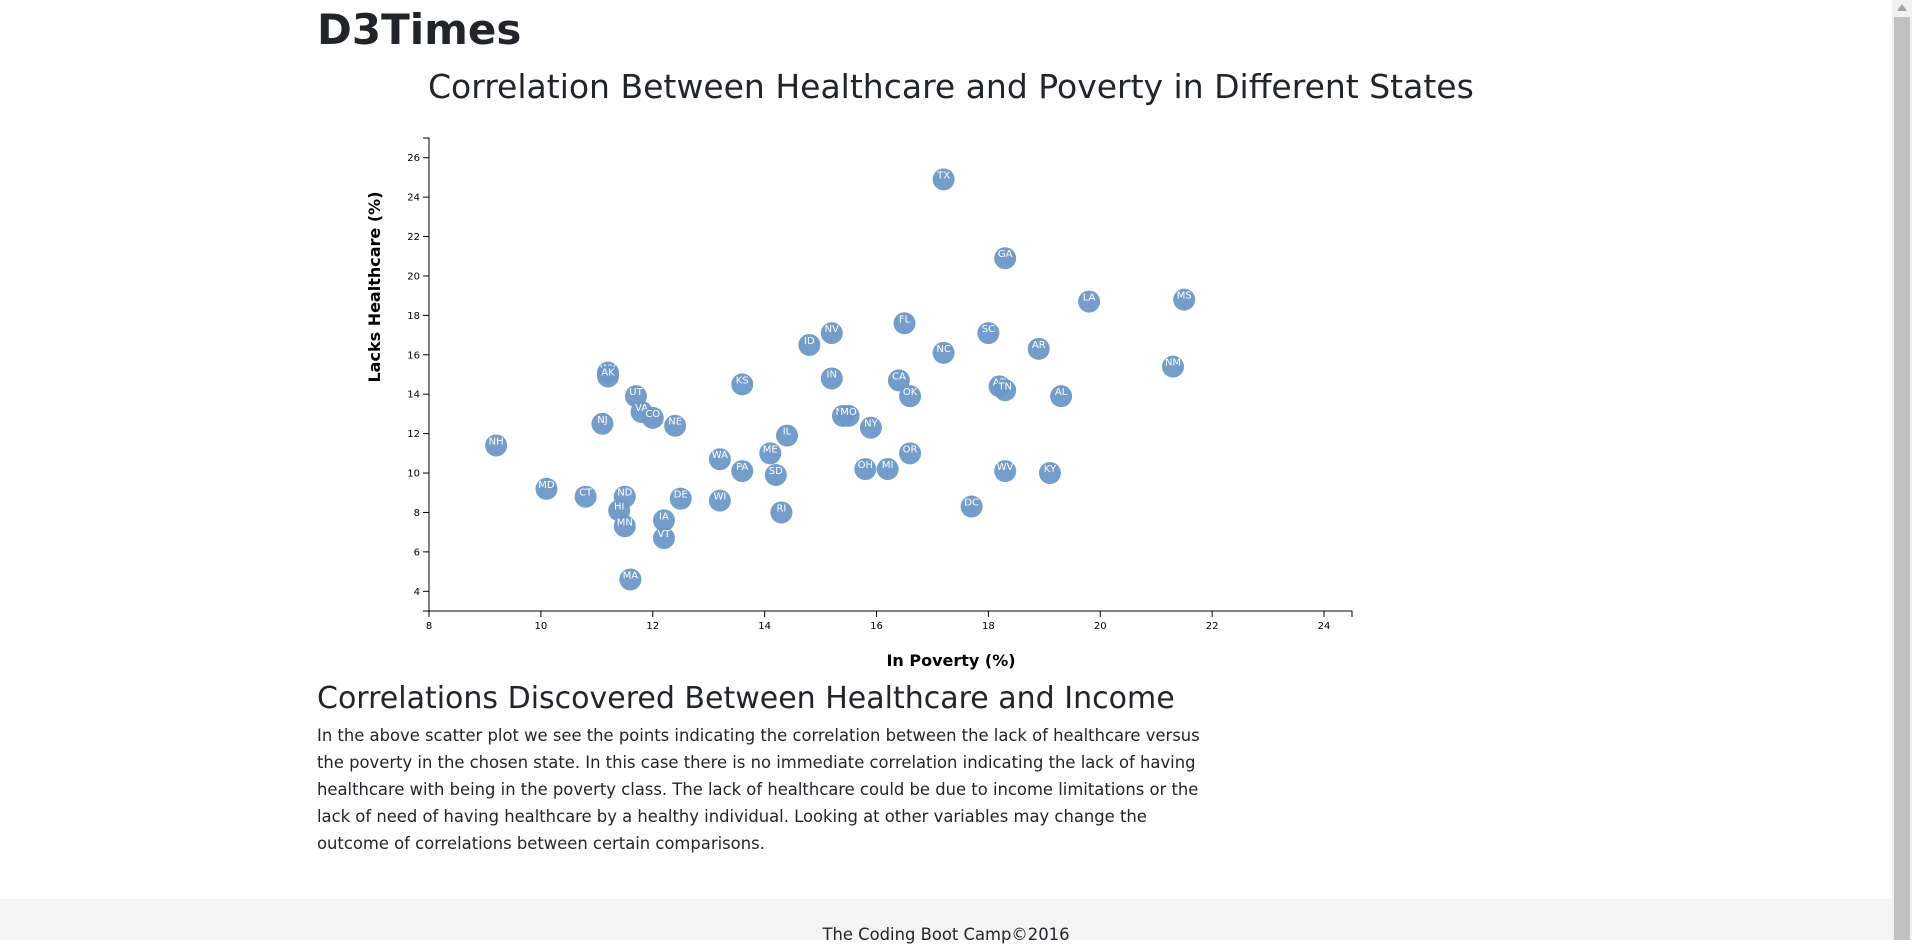 Image resolution: width=1912 pixels, height=945 pixels. Describe the element at coordinates (1089, 298) in the screenshot. I see `state-label: LA` at that location.